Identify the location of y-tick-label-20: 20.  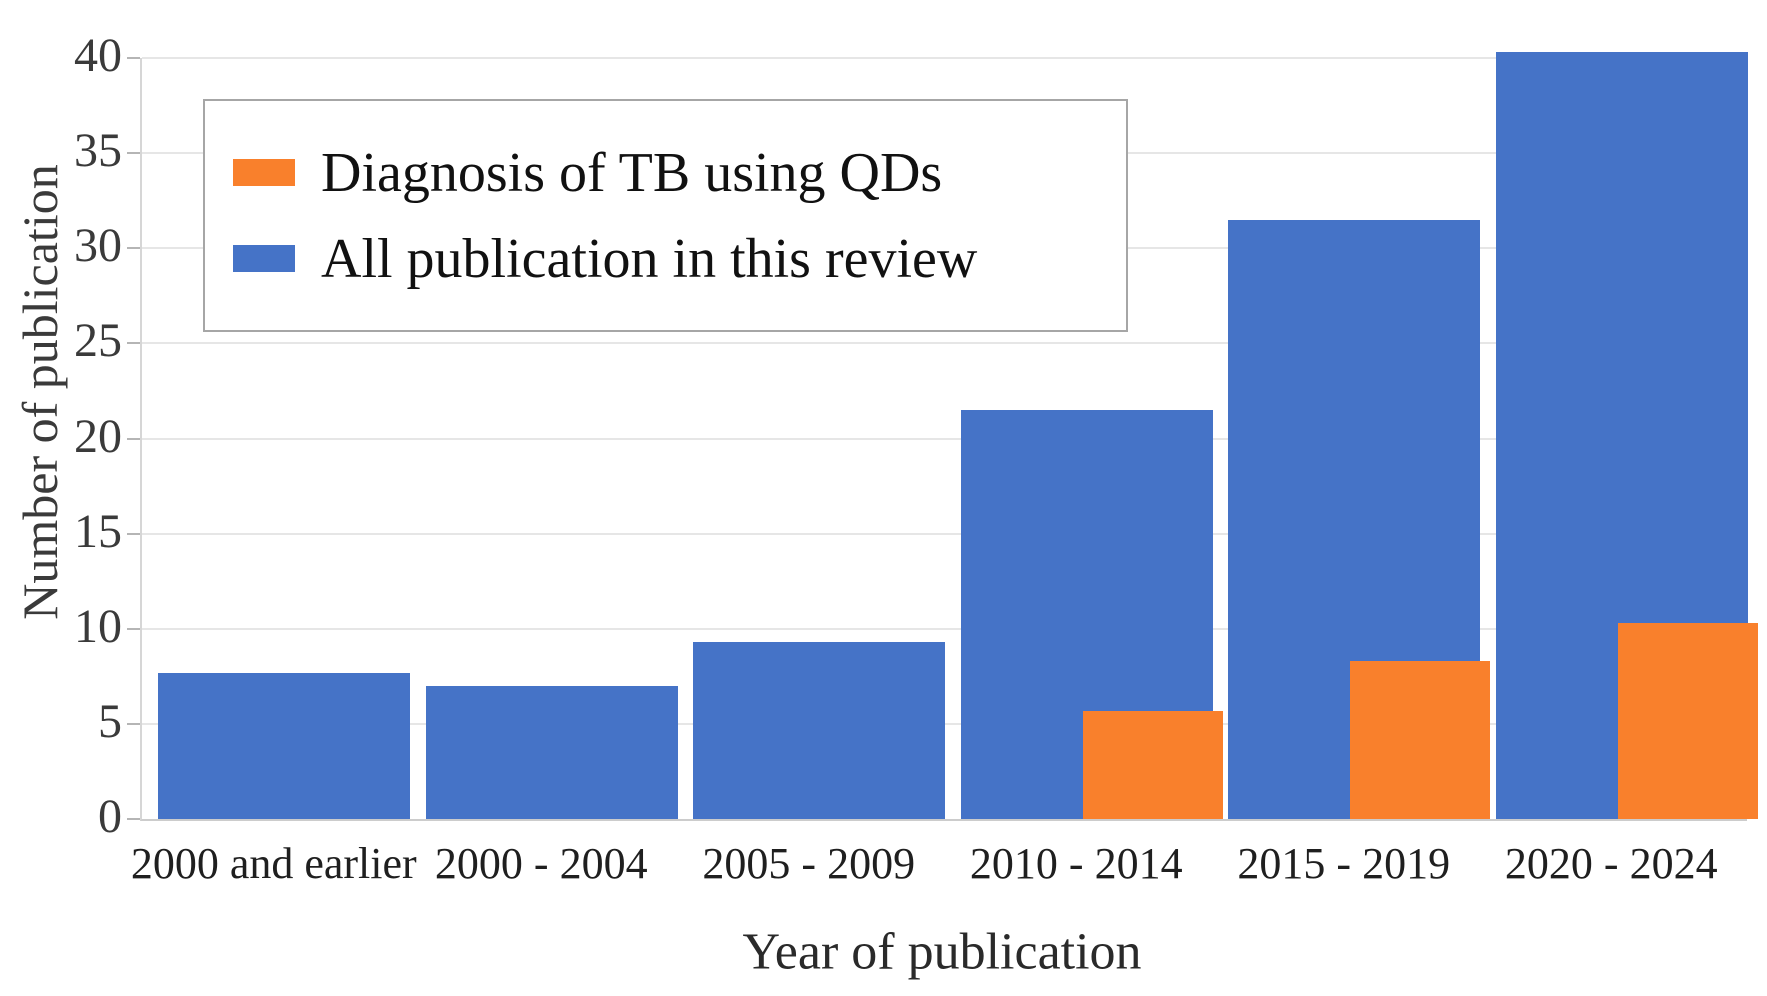
(98, 436).